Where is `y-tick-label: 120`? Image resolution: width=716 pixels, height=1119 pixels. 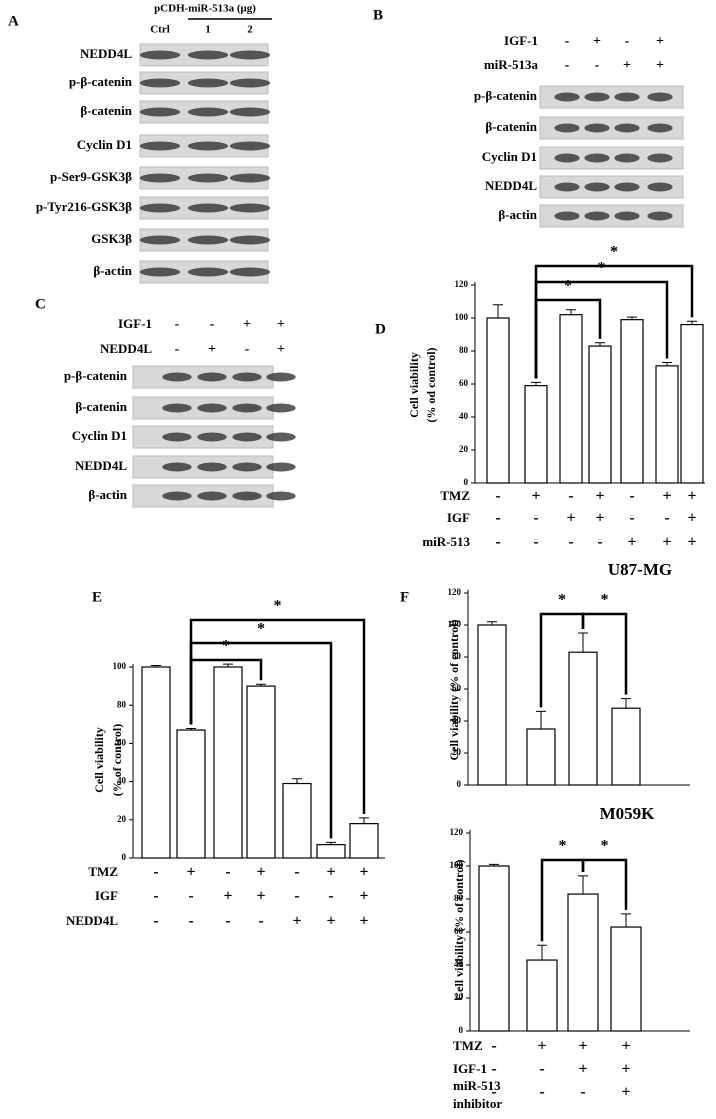 y-tick-label: 120 is located at coordinates (457, 832).